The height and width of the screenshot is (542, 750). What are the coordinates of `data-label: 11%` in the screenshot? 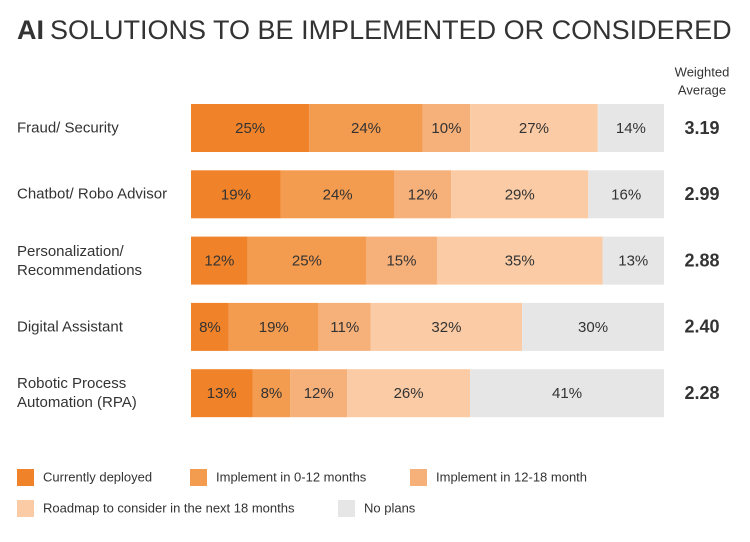 It's located at (344, 327).